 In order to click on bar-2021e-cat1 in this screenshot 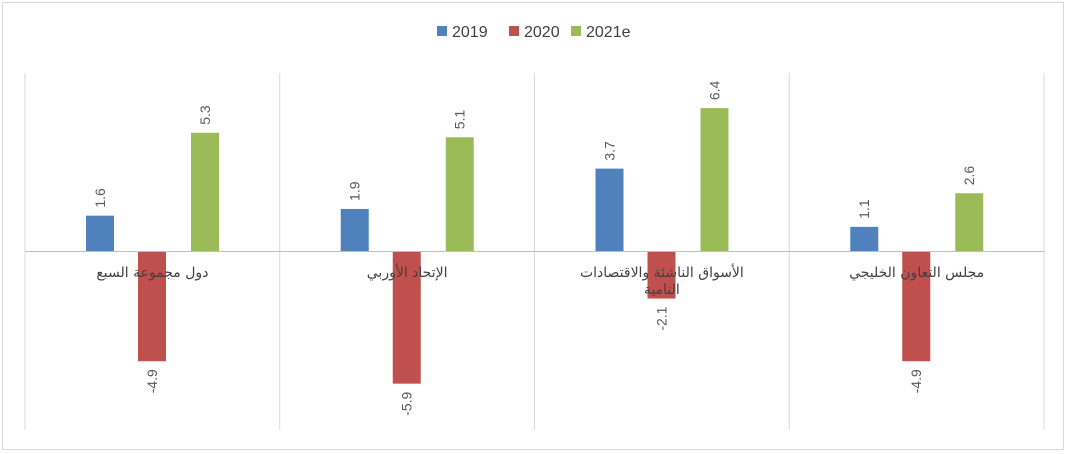, I will do `click(205, 192)`.